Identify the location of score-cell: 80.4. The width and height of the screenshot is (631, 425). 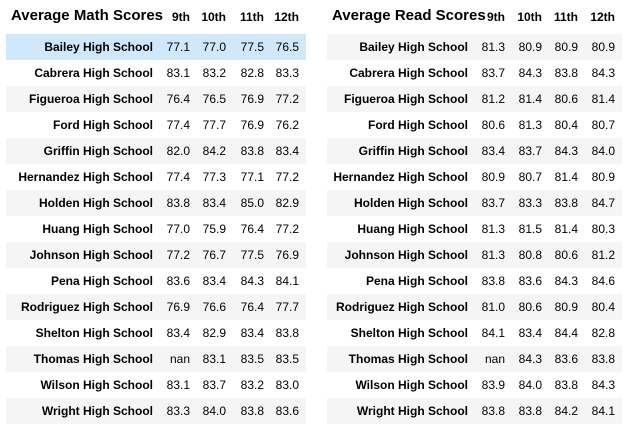
(603, 307).